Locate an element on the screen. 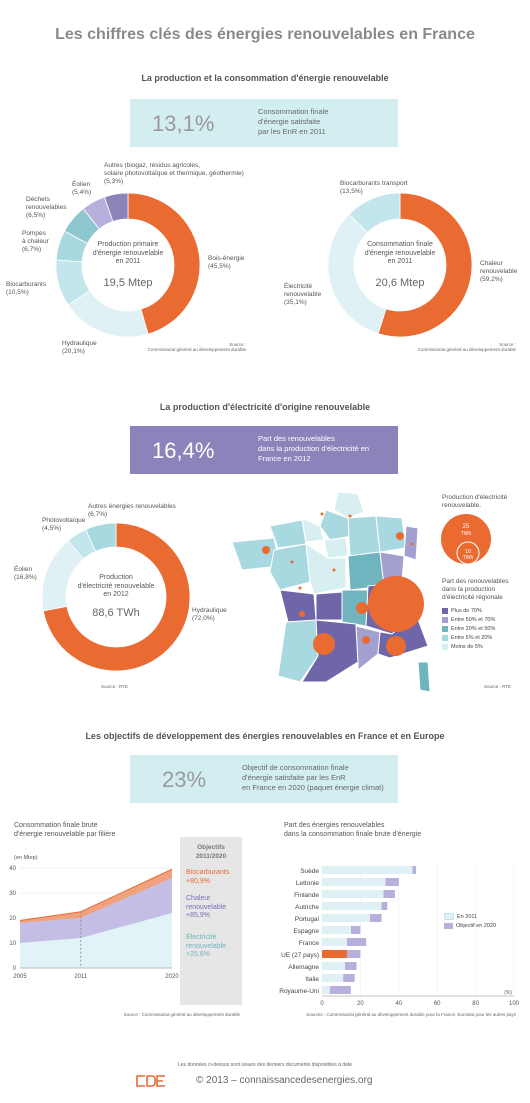 Image resolution: width=530 pixels, height=1103 pixels. svg-text: 25 is located at coordinates (466, 527).